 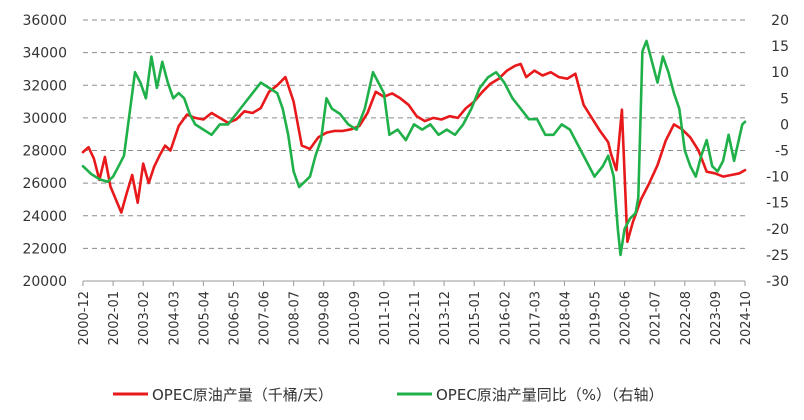 I want to click on right-tick-label: 15, so click(x=780, y=47).